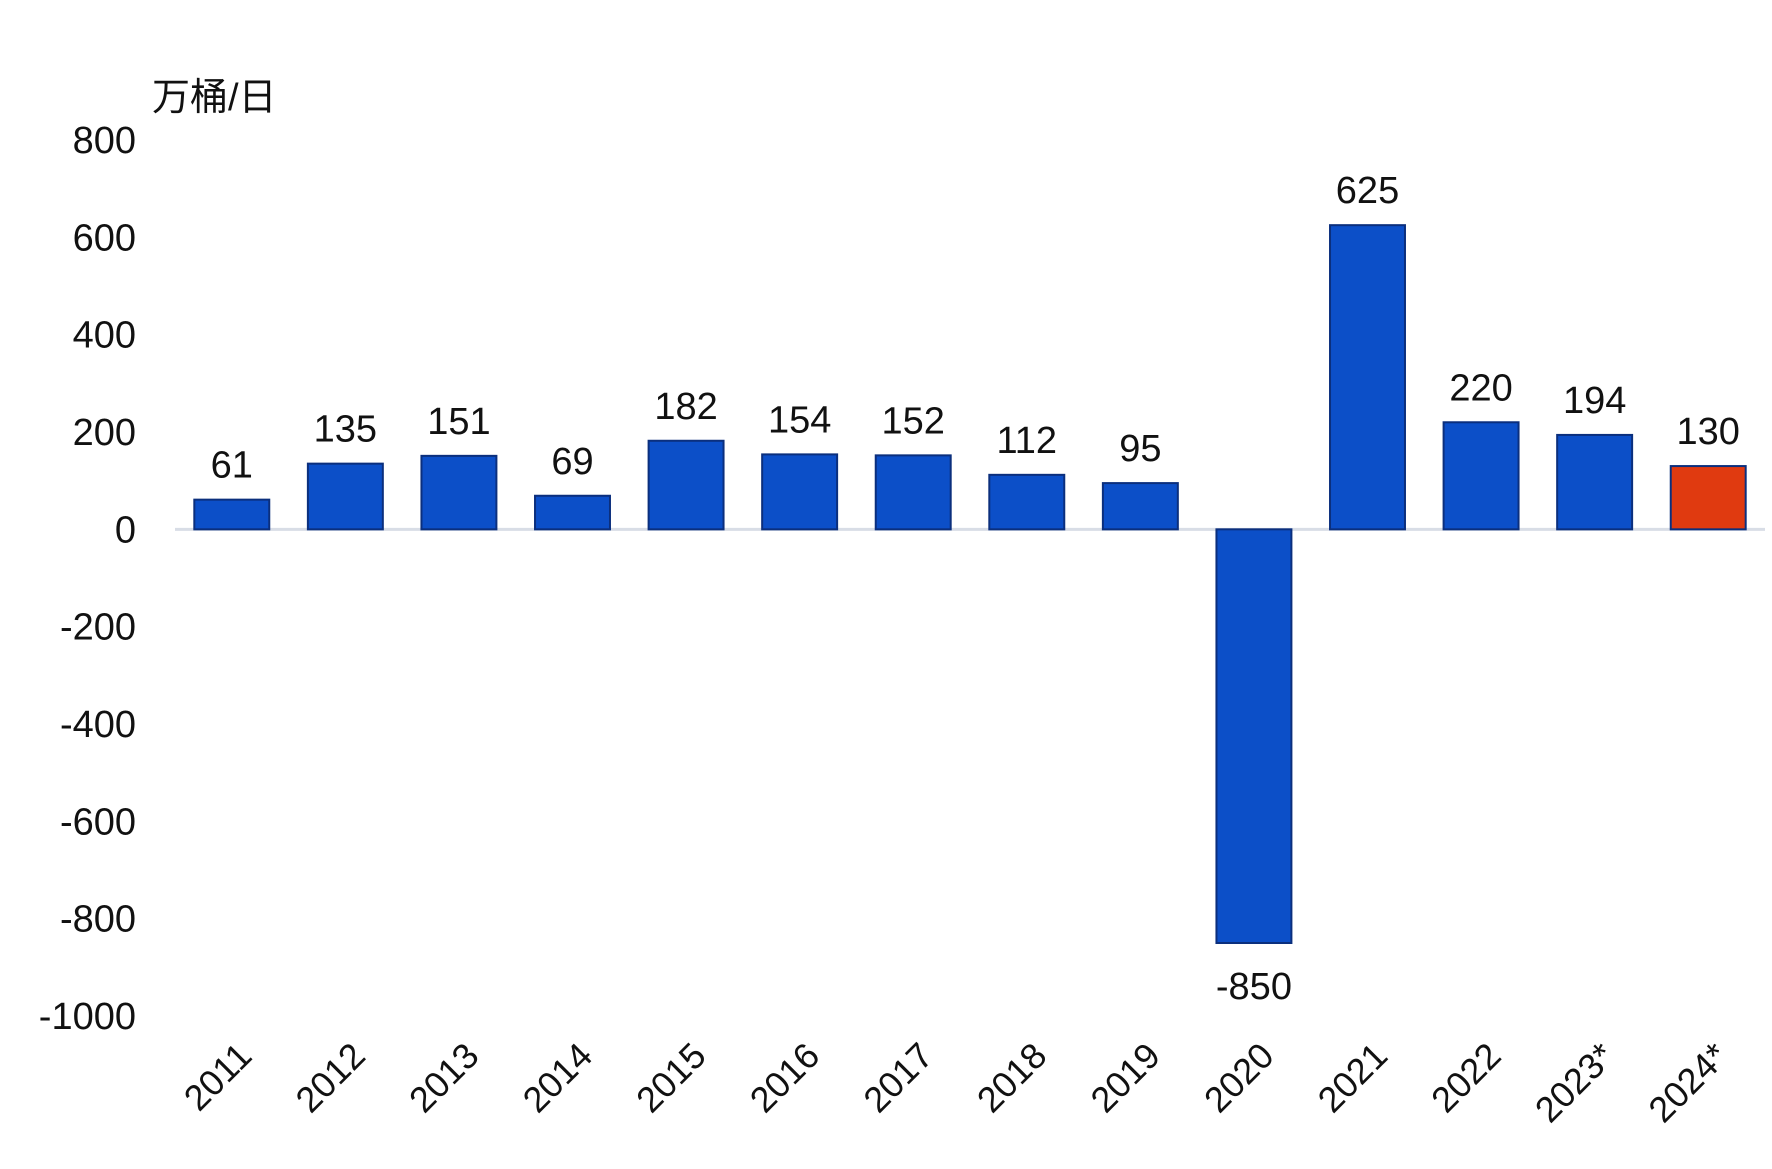 This screenshot has height=1169, width=1772. What do you see at coordinates (1594, 401) in the screenshot?
I see `data-label: 194` at bounding box center [1594, 401].